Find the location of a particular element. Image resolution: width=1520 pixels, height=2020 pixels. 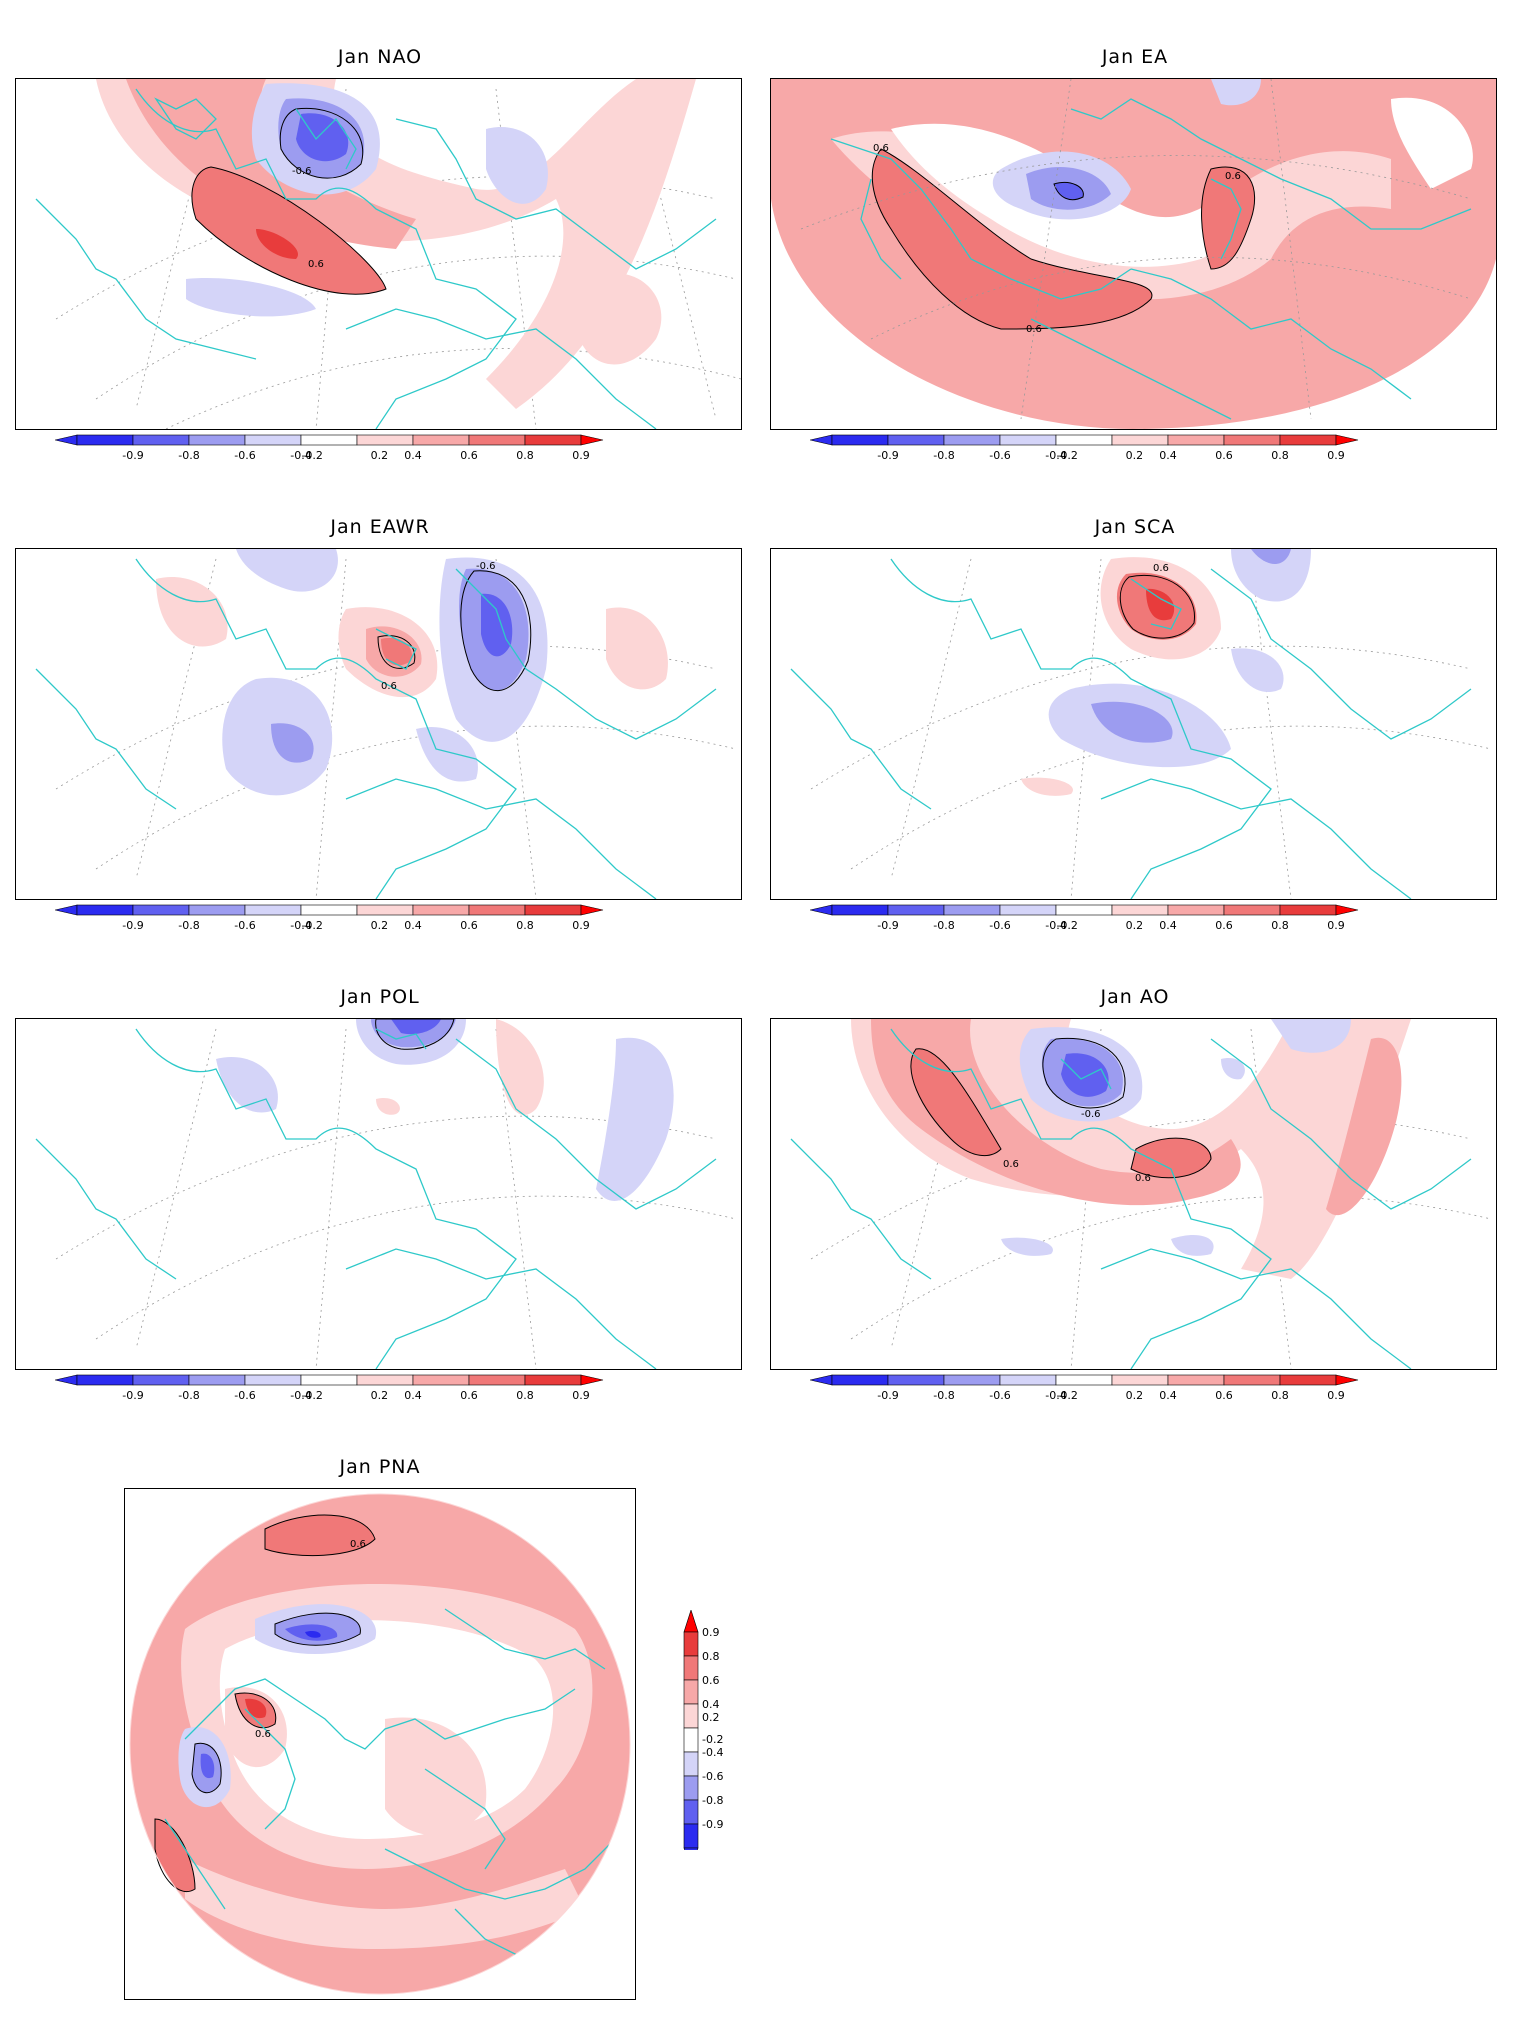

map-eawr: -0.6 0.6 is located at coordinates (378, 724).